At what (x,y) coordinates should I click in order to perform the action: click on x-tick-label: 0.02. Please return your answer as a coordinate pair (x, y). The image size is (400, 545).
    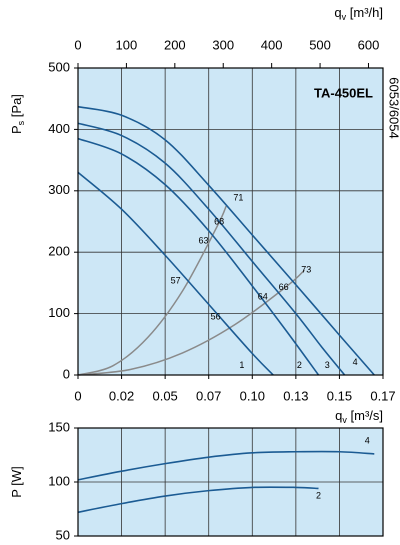
    Looking at the image, I should click on (121, 395).